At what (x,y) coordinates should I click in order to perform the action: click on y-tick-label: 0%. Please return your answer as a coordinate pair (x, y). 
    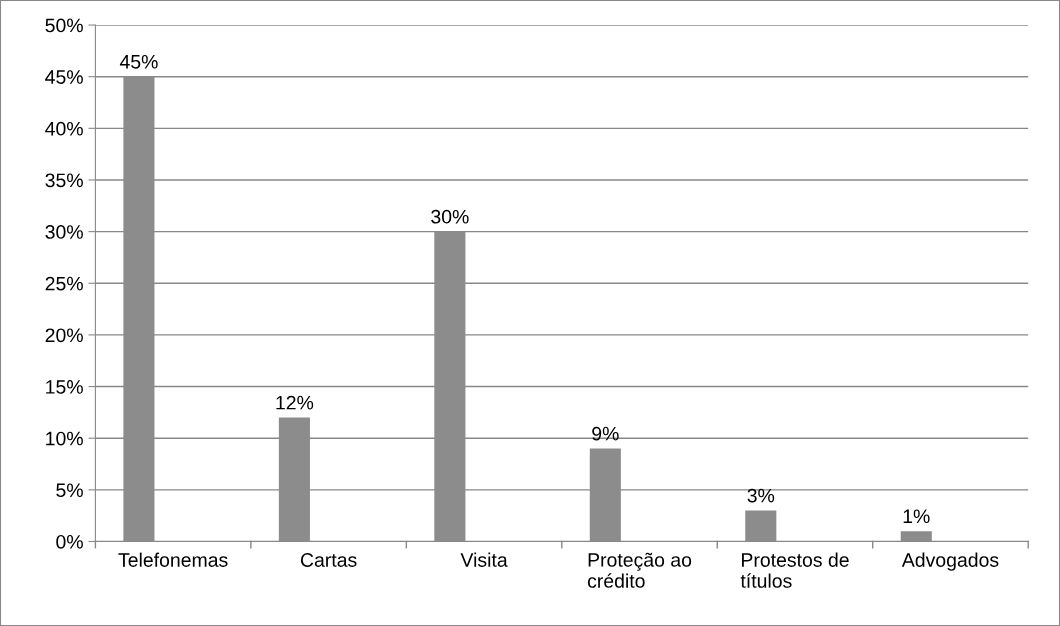
    Looking at the image, I should click on (69, 541).